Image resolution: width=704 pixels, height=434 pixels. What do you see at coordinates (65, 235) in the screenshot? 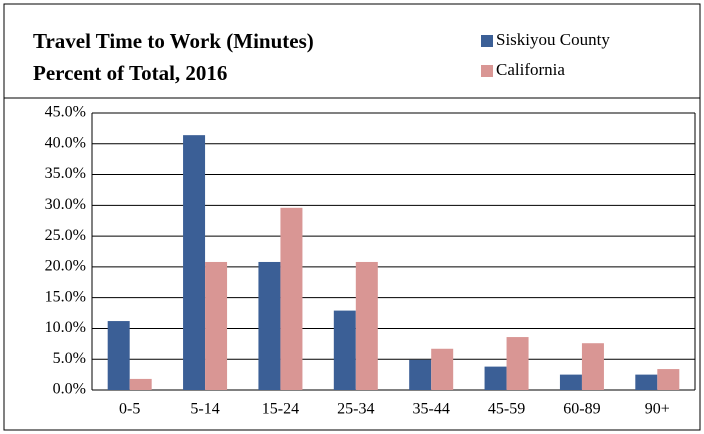
I see `y-tick-label: 25.0%` at bounding box center [65, 235].